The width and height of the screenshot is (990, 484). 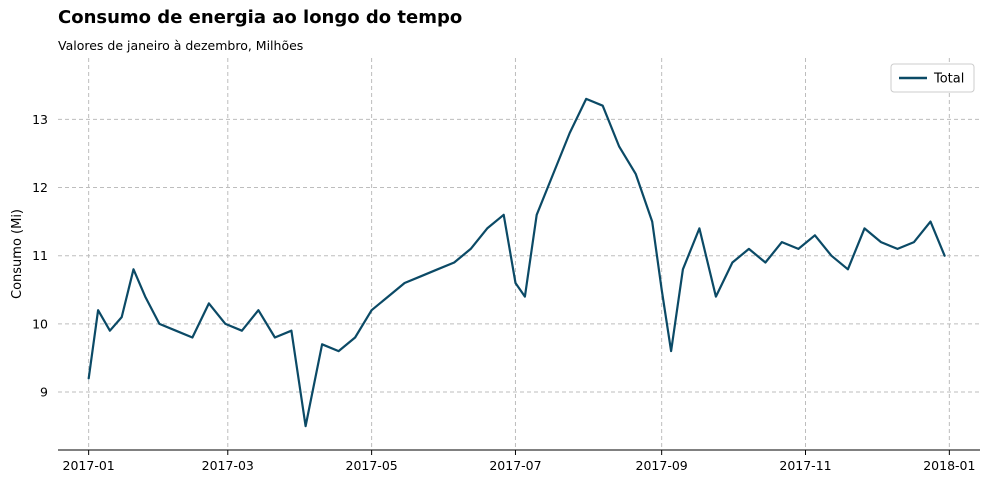 I want to click on x-tick-label: 2017-09, so click(x=662, y=465).